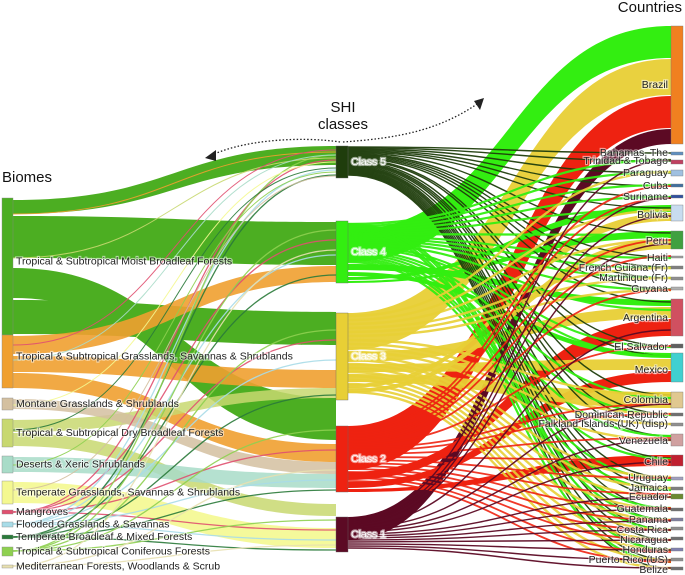 The image size is (685, 575). What do you see at coordinates (677, 367) in the screenshot?
I see `country-node-mexico` at bounding box center [677, 367].